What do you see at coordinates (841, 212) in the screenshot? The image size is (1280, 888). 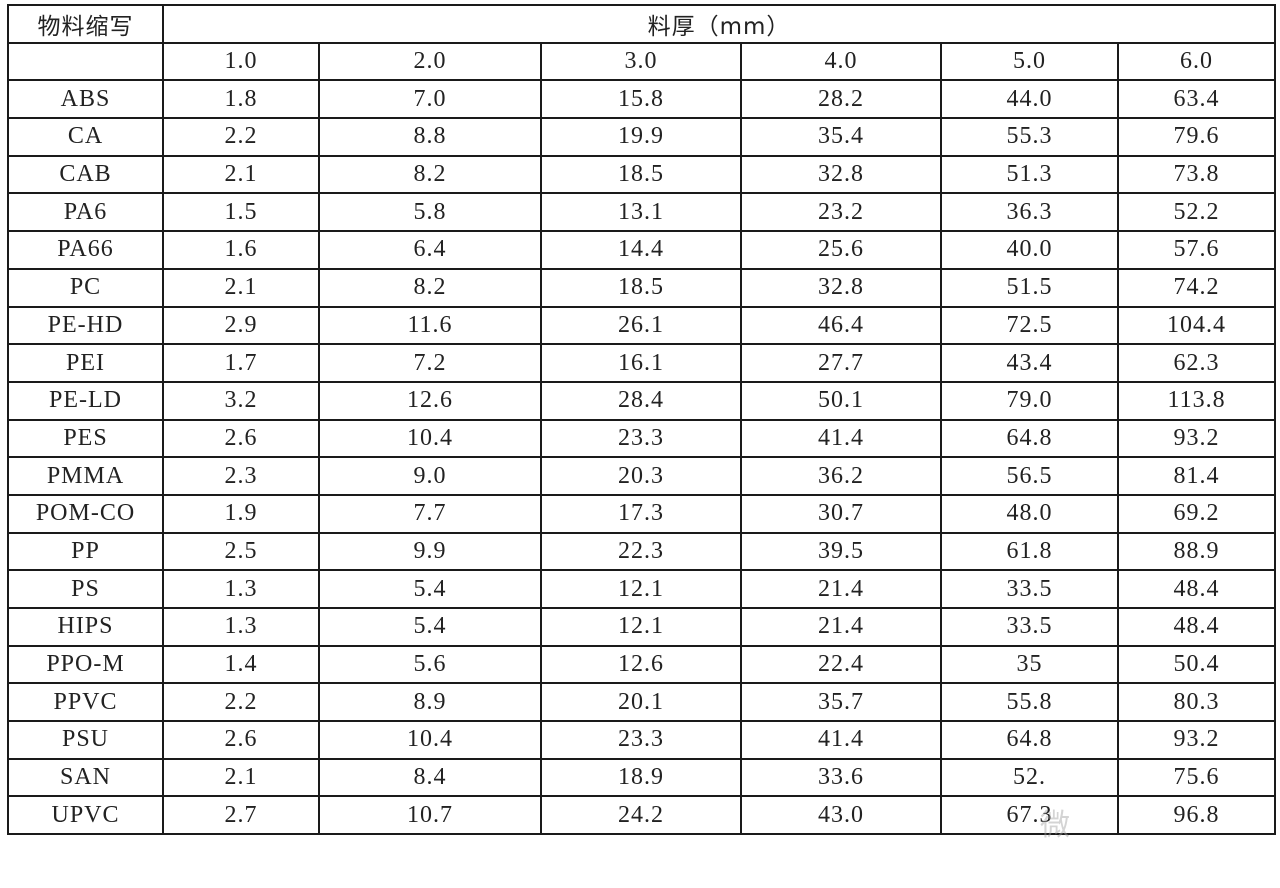 I see `value-cell: 23.2` at bounding box center [841, 212].